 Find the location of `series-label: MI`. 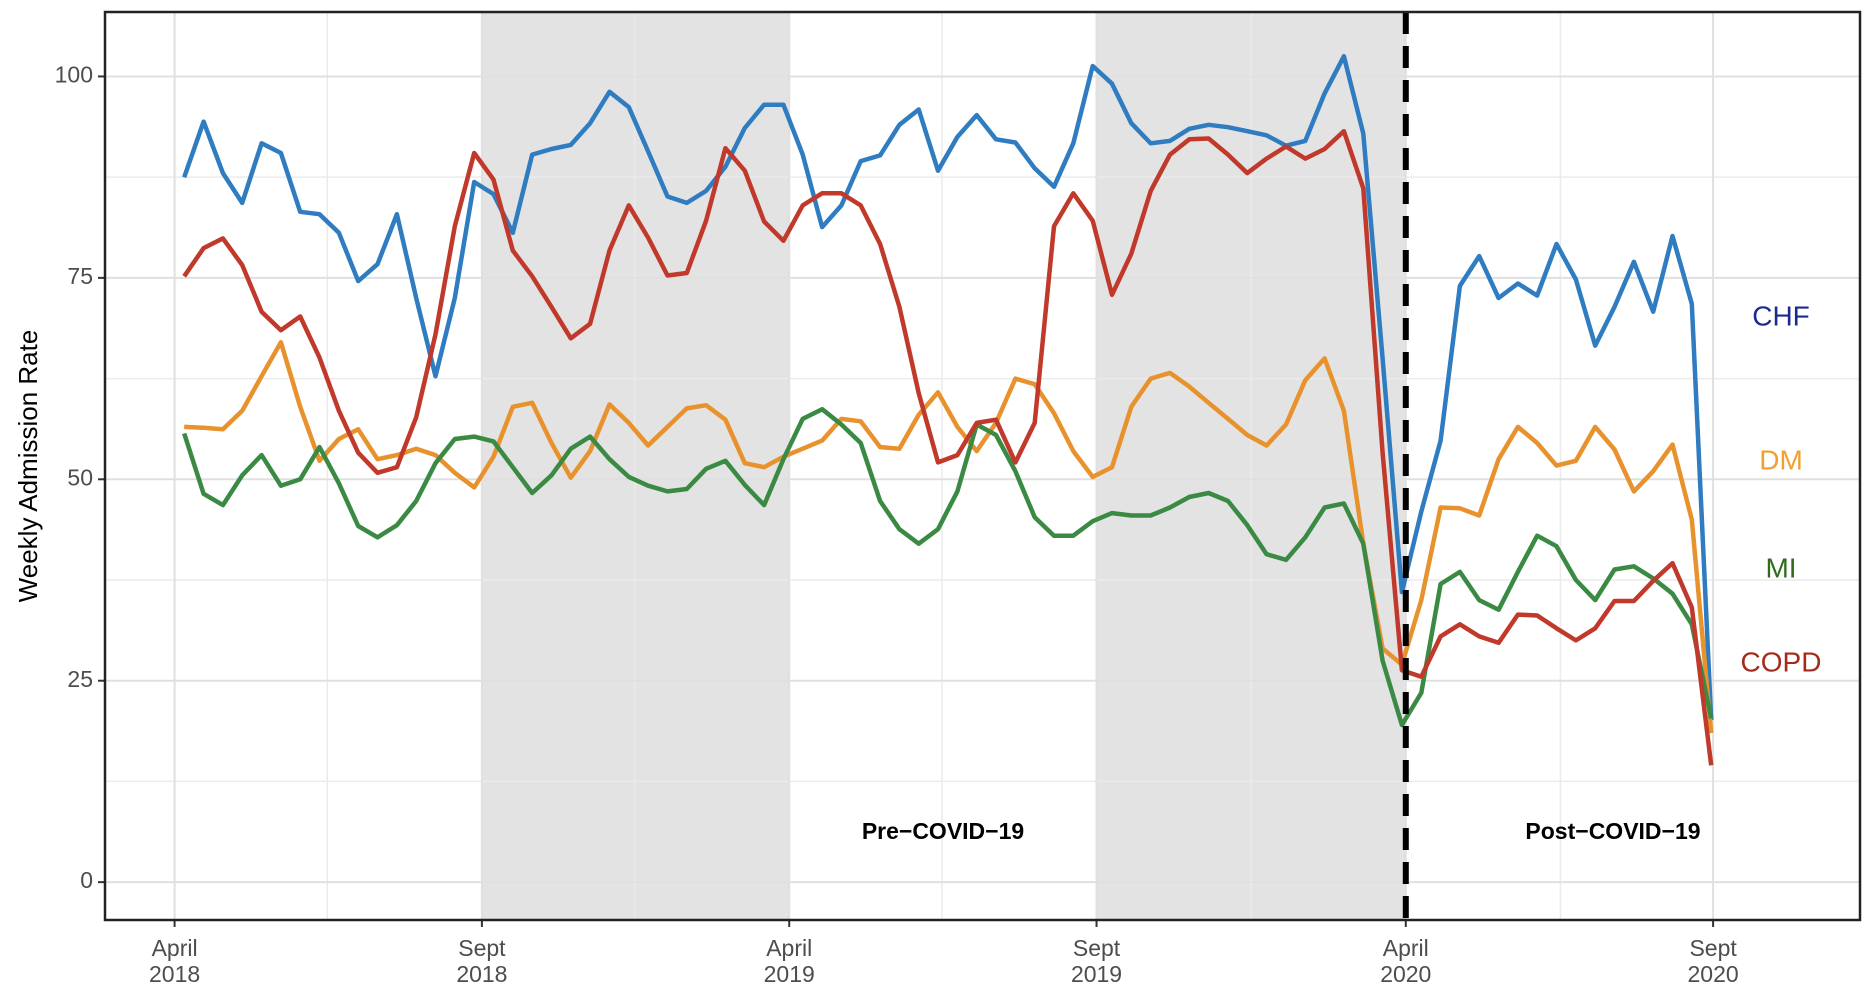

series-label: MI is located at coordinates (1780, 567).